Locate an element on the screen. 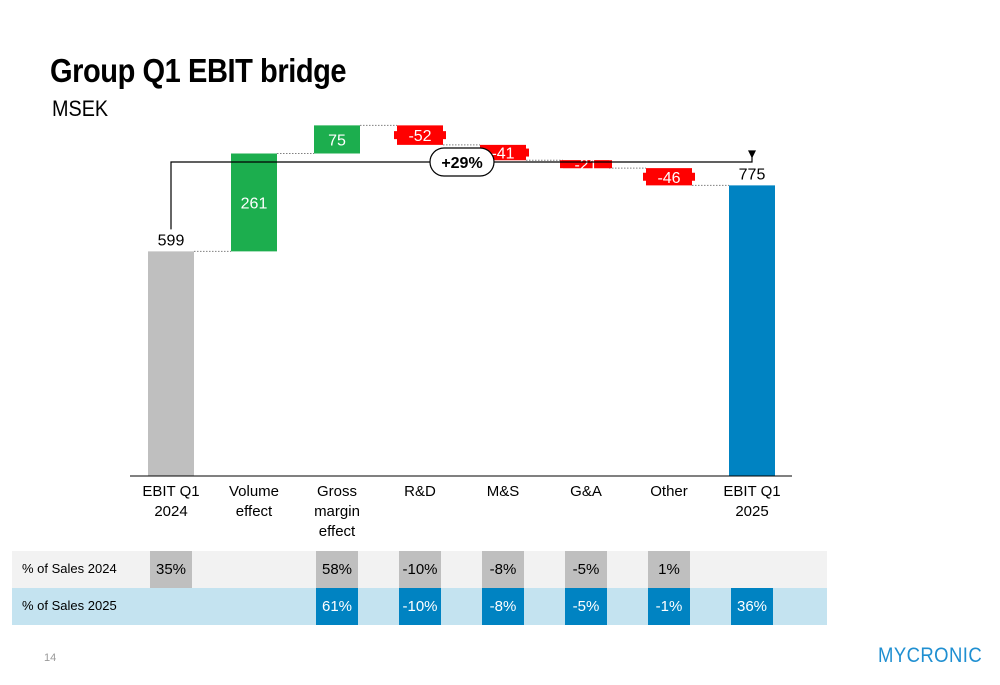 The image size is (1000, 685). sales-2025-cell: -8% is located at coordinates (503, 606).